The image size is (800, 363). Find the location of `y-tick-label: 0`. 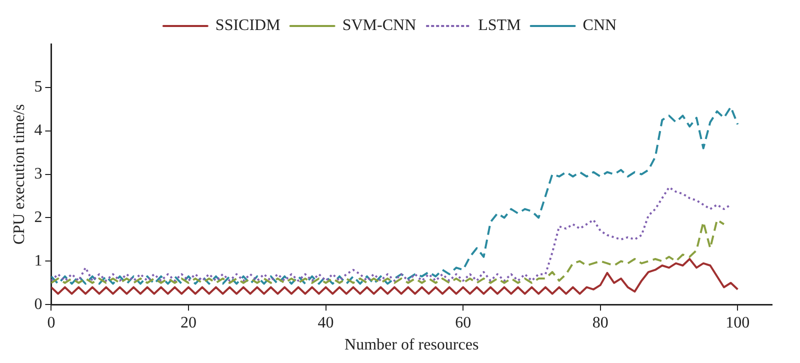

y-tick-label: 0 is located at coordinates (38, 304).